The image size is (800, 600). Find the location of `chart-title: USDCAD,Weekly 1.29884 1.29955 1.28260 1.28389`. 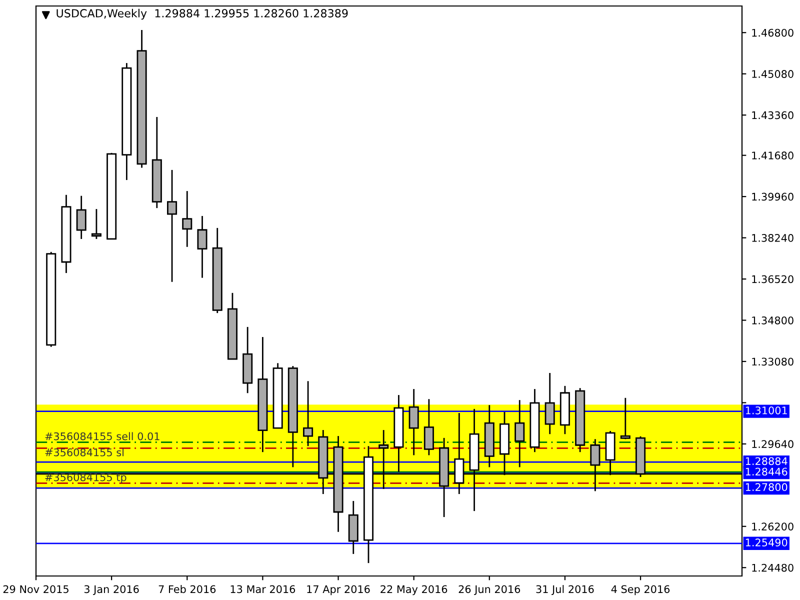

chart-title: USDCAD,Weekly 1.29884 1.29955 1.28260 1.28389 is located at coordinates (202, 14).